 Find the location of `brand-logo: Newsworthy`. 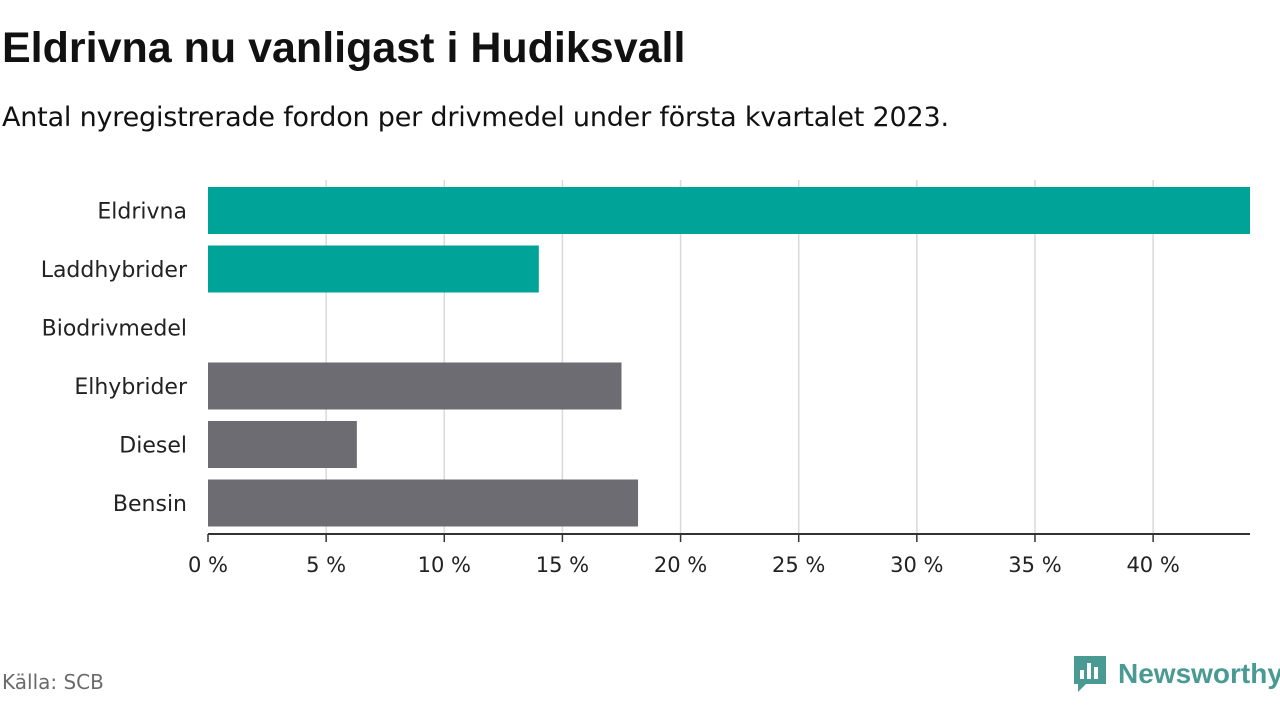

brand-logo: Newsworthy is located at coordinates (1176, 674).